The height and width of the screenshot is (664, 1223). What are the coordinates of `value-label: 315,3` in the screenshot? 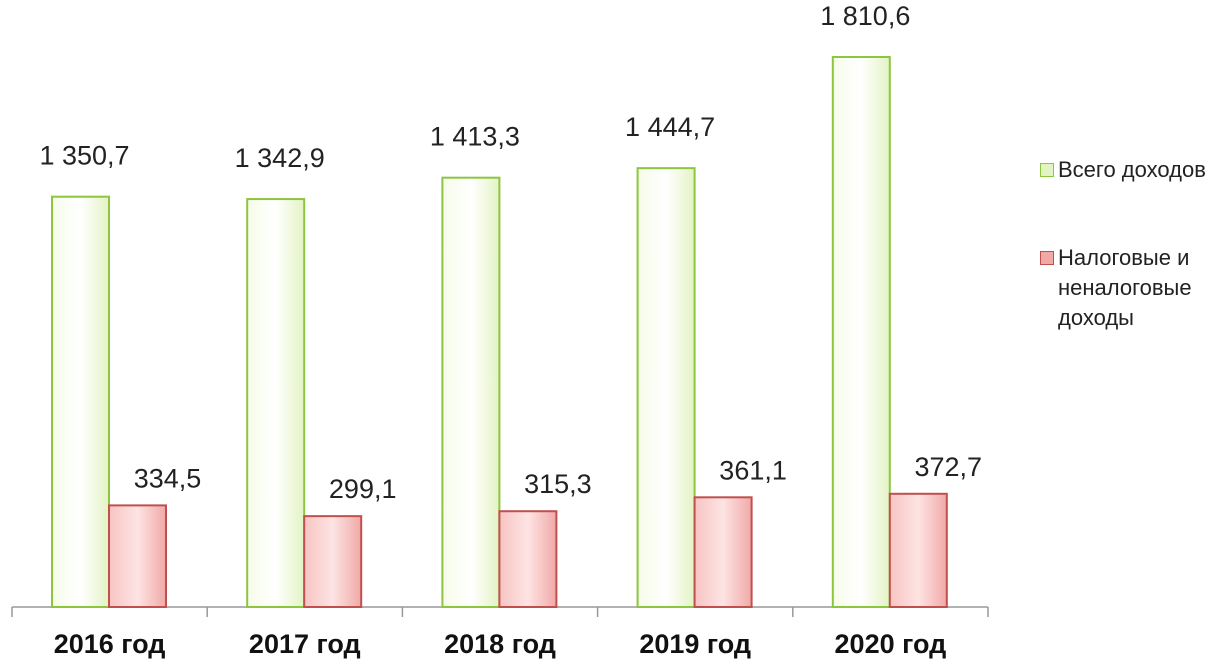 It's located at (558, 484).